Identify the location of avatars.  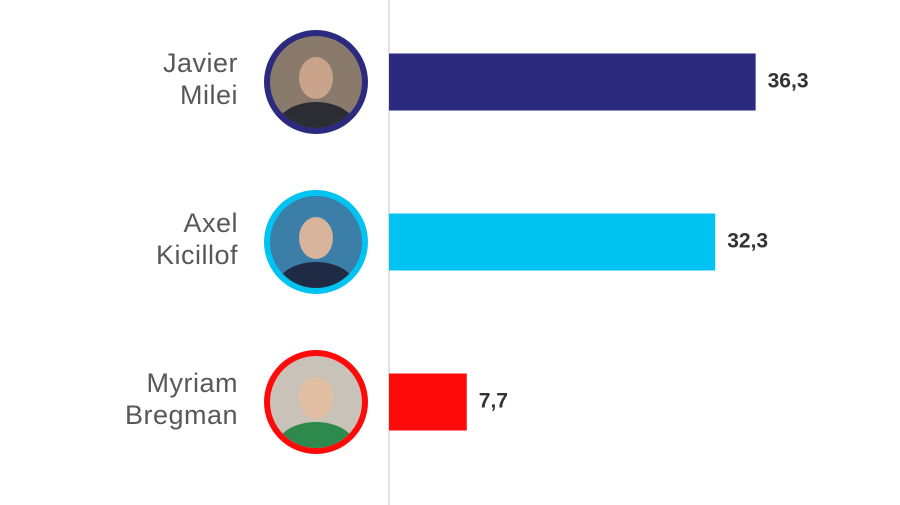
(316, 242).